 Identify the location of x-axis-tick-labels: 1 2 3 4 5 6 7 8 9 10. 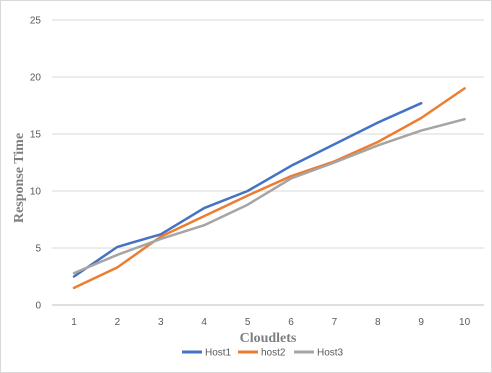
(270, 322).